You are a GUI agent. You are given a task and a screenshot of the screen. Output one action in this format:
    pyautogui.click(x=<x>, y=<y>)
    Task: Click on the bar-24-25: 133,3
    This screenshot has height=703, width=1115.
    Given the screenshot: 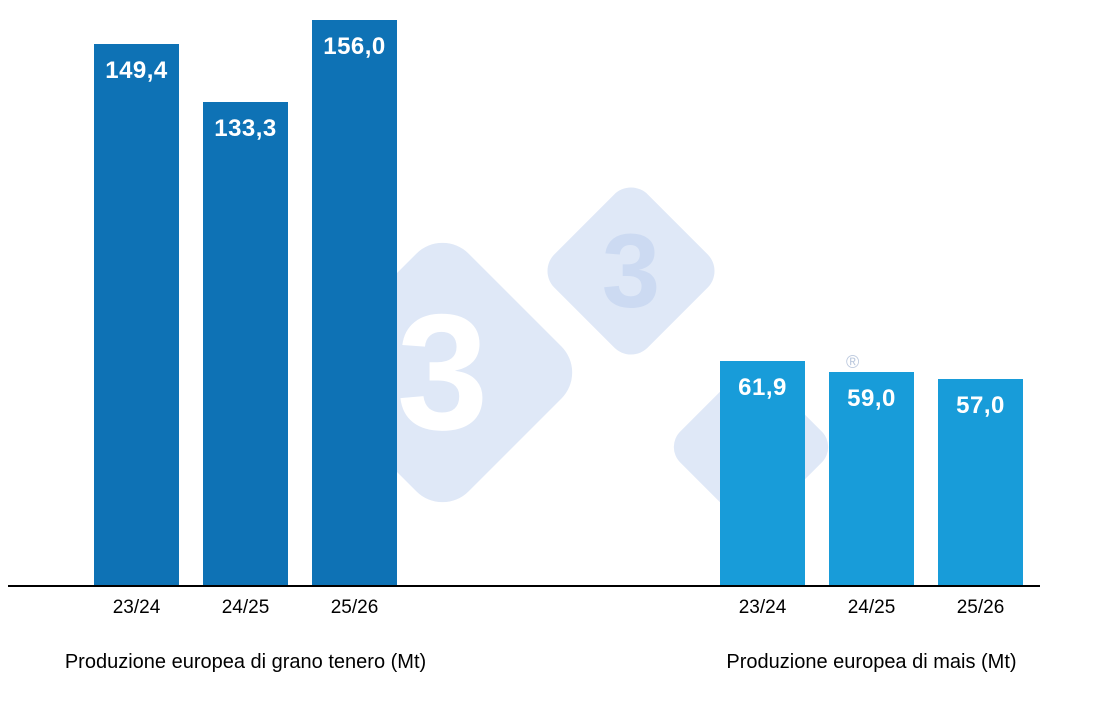 What is the action you would take?
    pyautogui.click(x=245, y=344)
    